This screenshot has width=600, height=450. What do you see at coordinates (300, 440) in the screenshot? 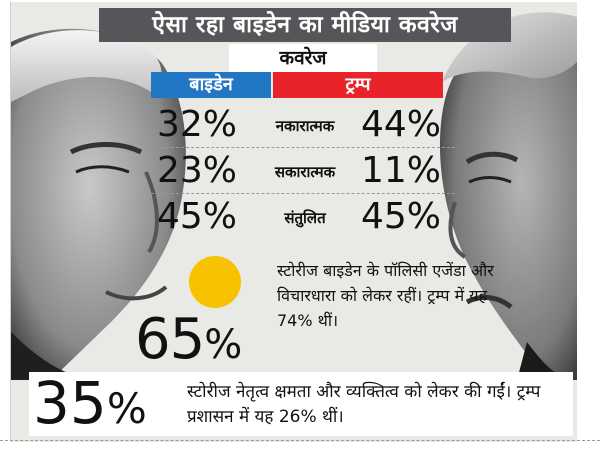
I see `bottom-divider` at bounding box center [300, 440].